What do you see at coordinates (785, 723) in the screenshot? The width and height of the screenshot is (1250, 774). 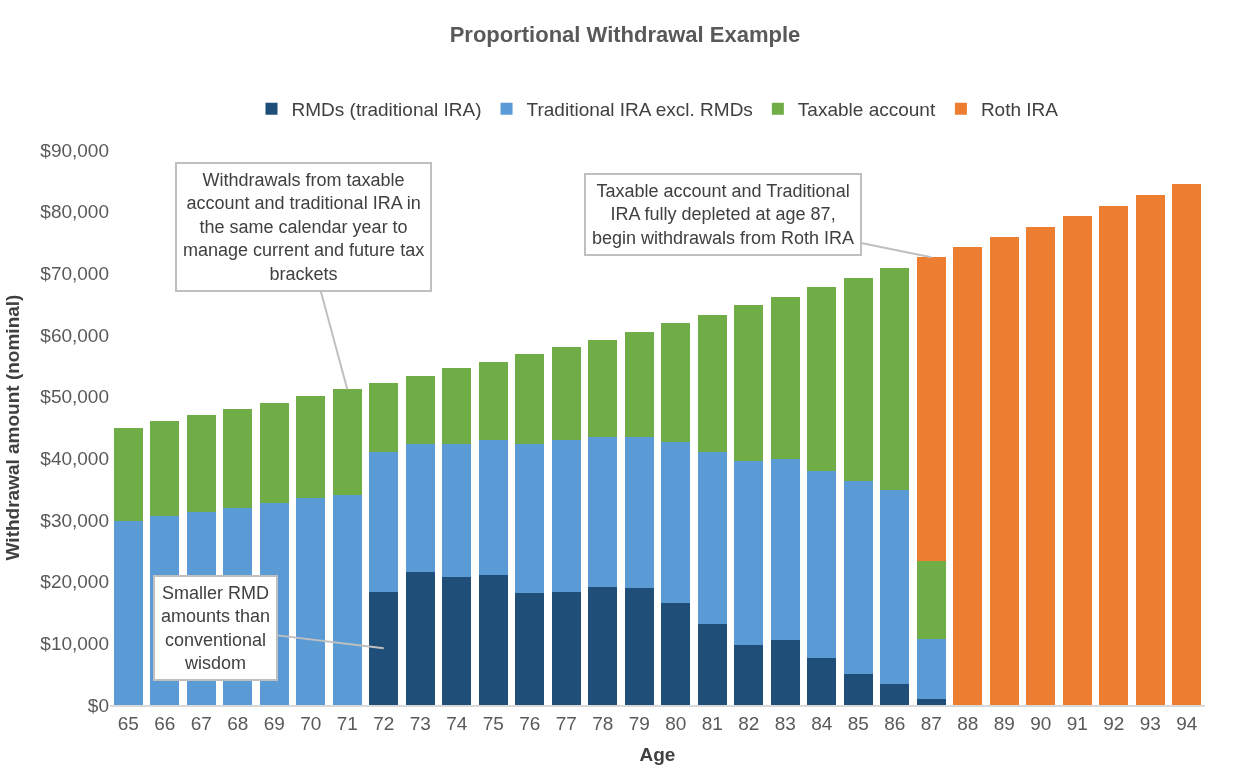 I see `x-tick-label: 83` at bounding box center [785, 723].